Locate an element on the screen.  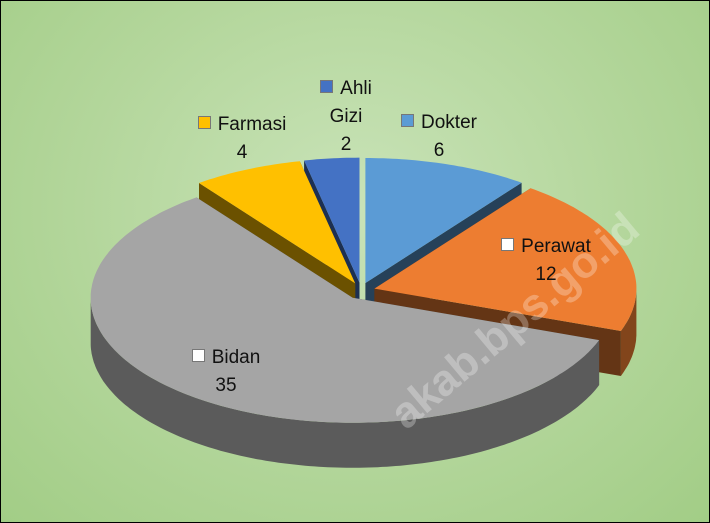
category-label: Ahli Gizi is located at coordinates (350, 102).